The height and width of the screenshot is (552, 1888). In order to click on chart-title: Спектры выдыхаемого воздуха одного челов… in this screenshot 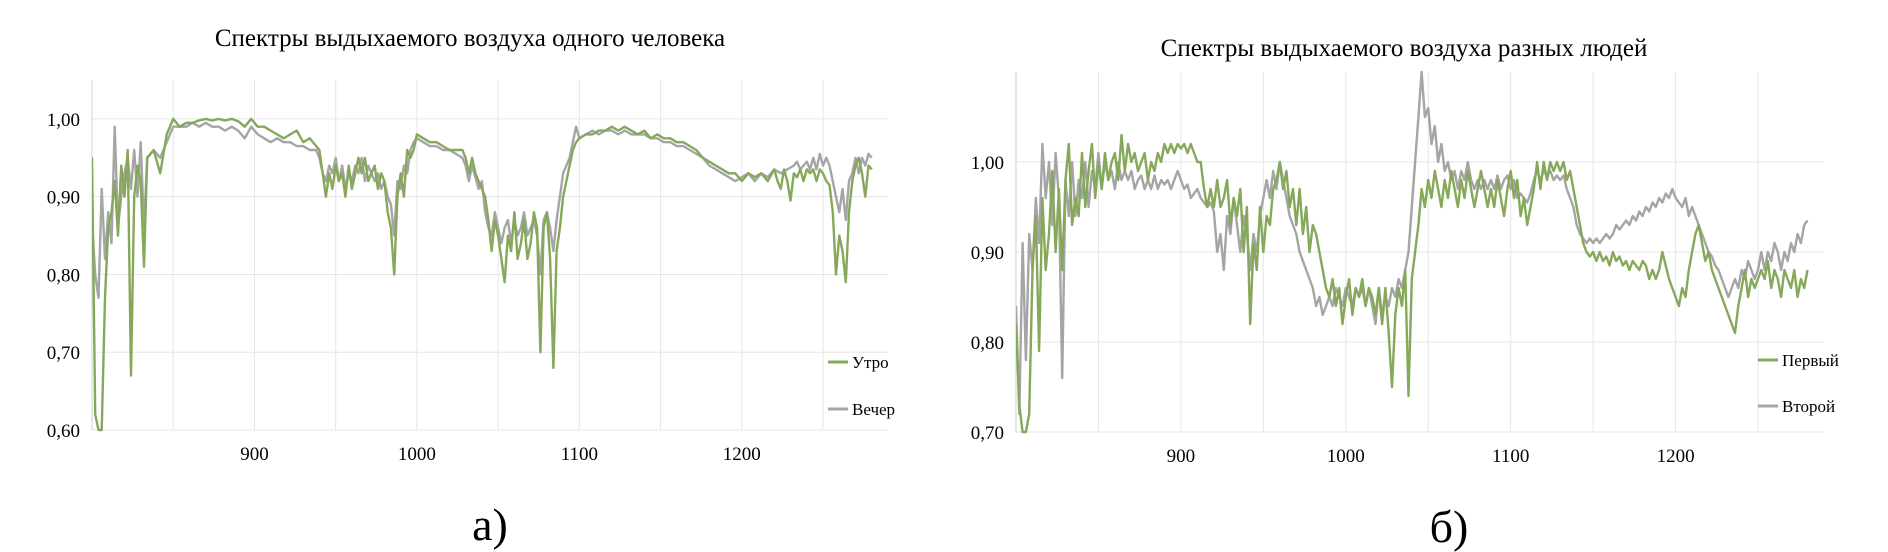, I will do `click(470, 38)`.